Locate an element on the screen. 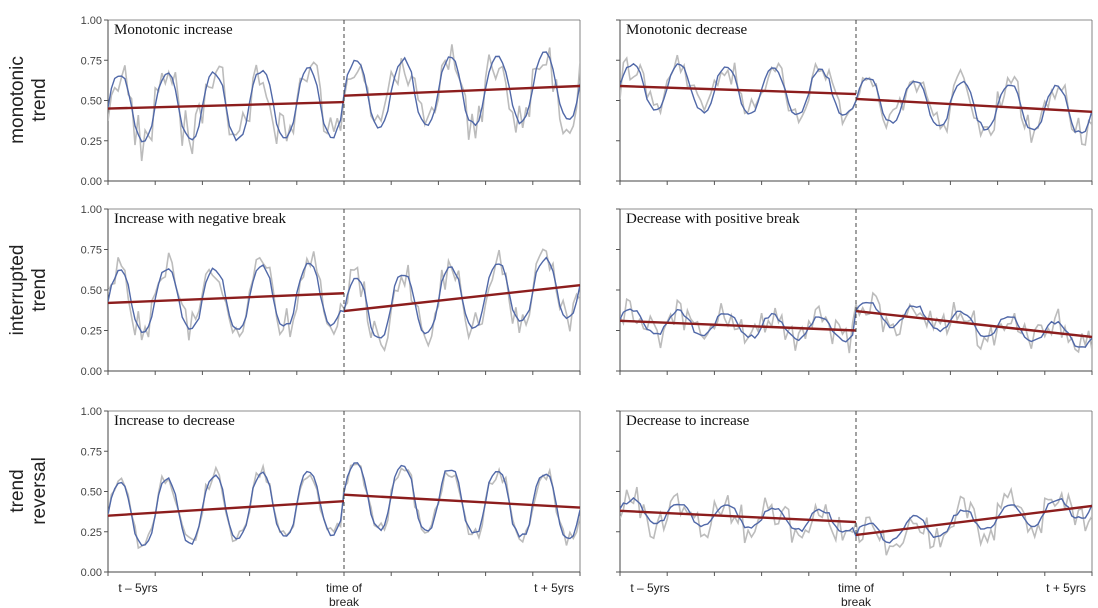 The width and height of the screenshot is (1098, 608). row-label-line: interrupted is located at coordinates (17, 290).